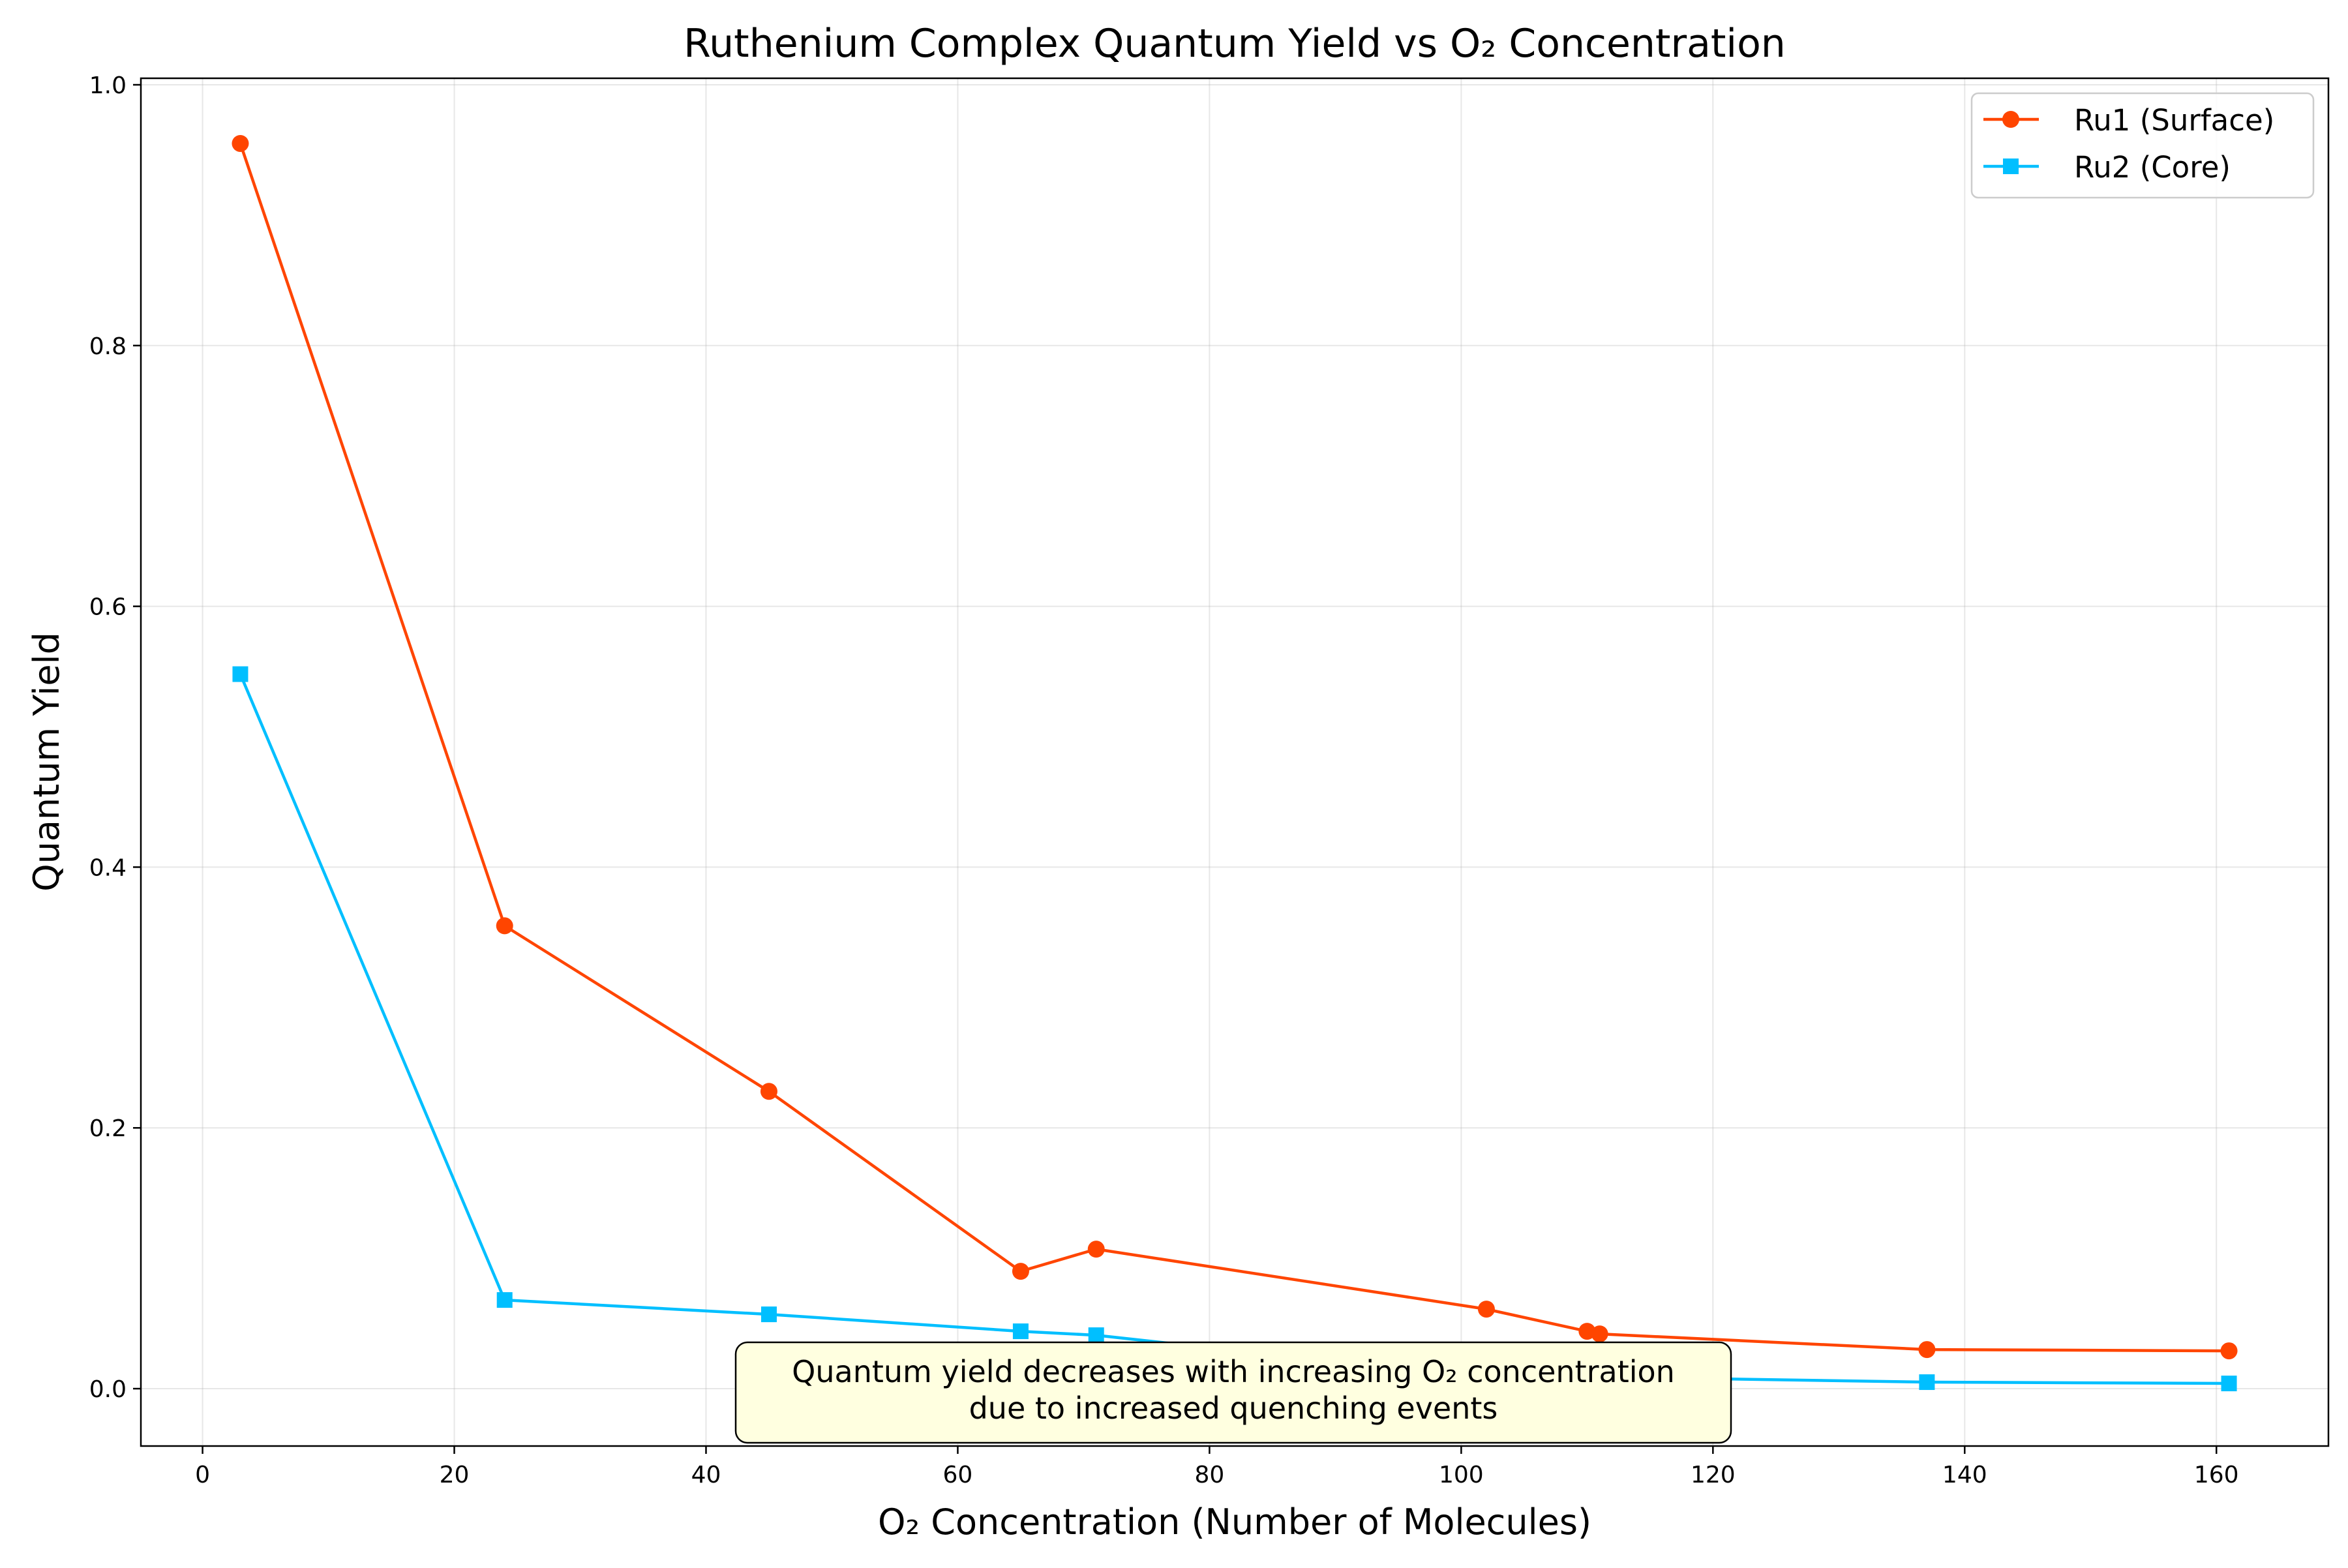 This screenshot has width=2348, height=1568. What do you see at coordinates (202, 1475) in the screenshot?
I see `x-tick-label: 0` at bounding box center [202, 1475].